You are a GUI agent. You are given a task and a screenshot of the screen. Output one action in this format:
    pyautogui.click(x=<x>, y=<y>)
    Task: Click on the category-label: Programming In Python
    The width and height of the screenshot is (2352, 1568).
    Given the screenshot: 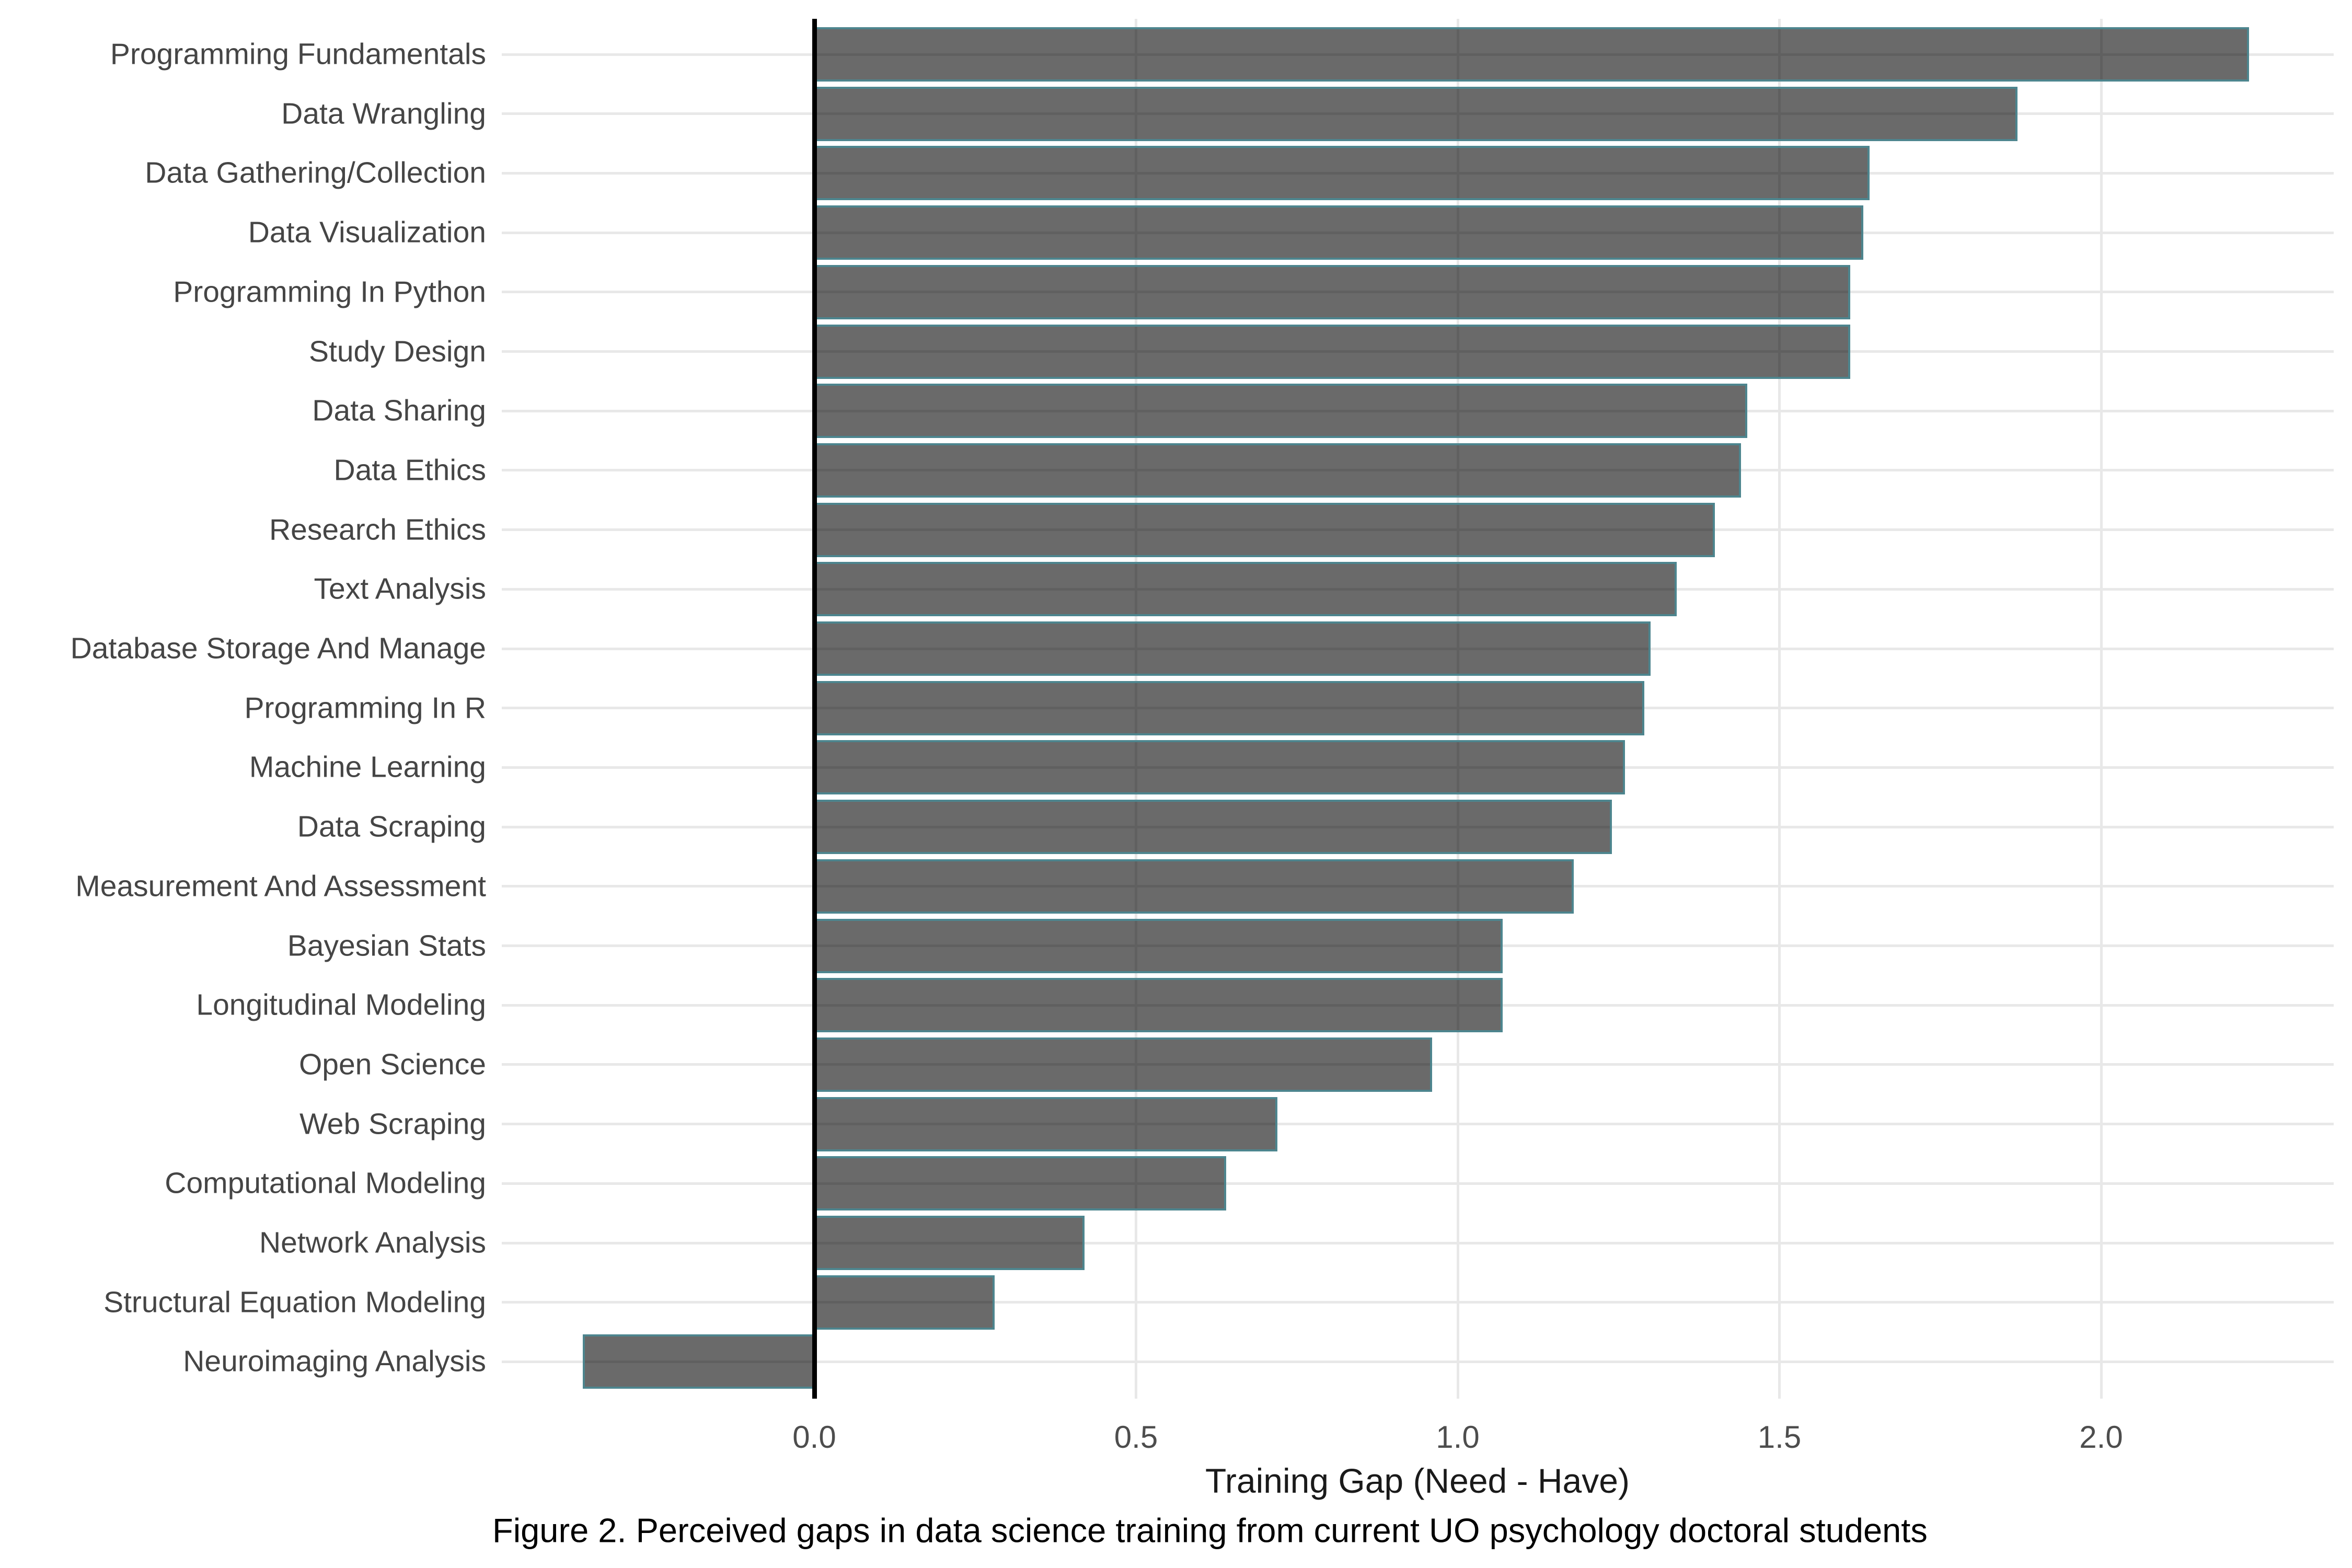 What is the action you would take?
    pyautogui.click(x=329, y=292)
    